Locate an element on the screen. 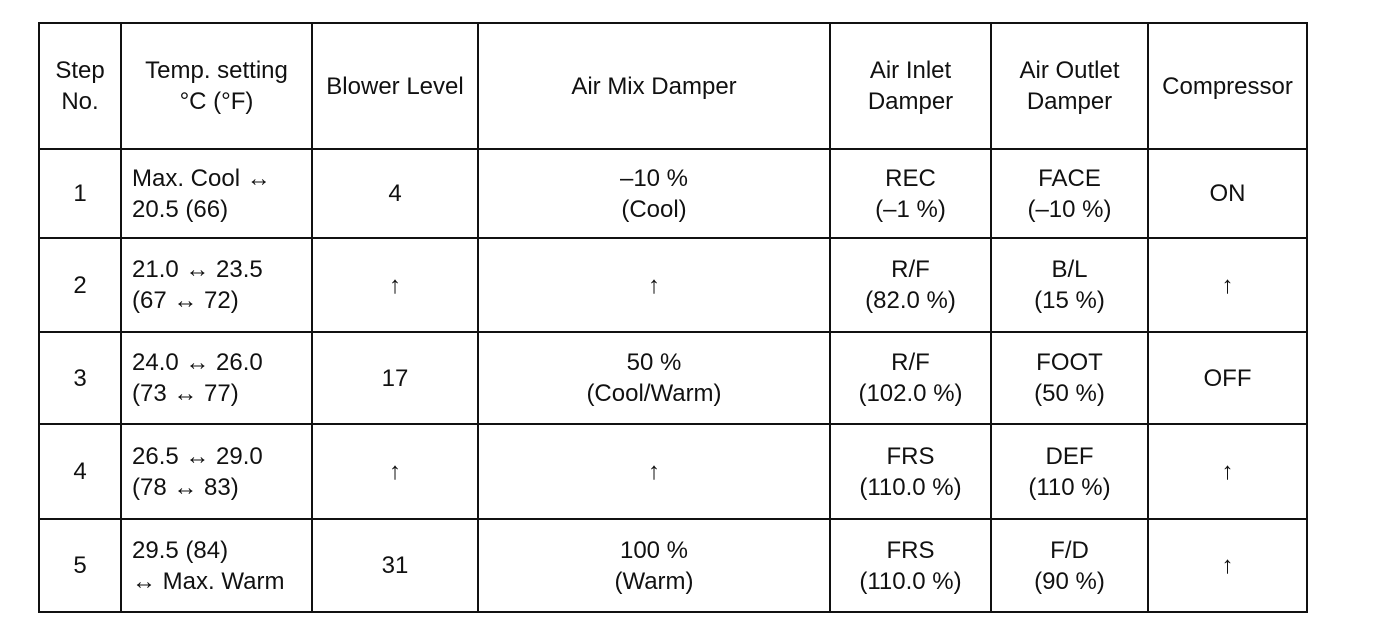 The width and height of the screenshot is (1376, 640). table-cell: 3 is located at coordinates (80, 378).